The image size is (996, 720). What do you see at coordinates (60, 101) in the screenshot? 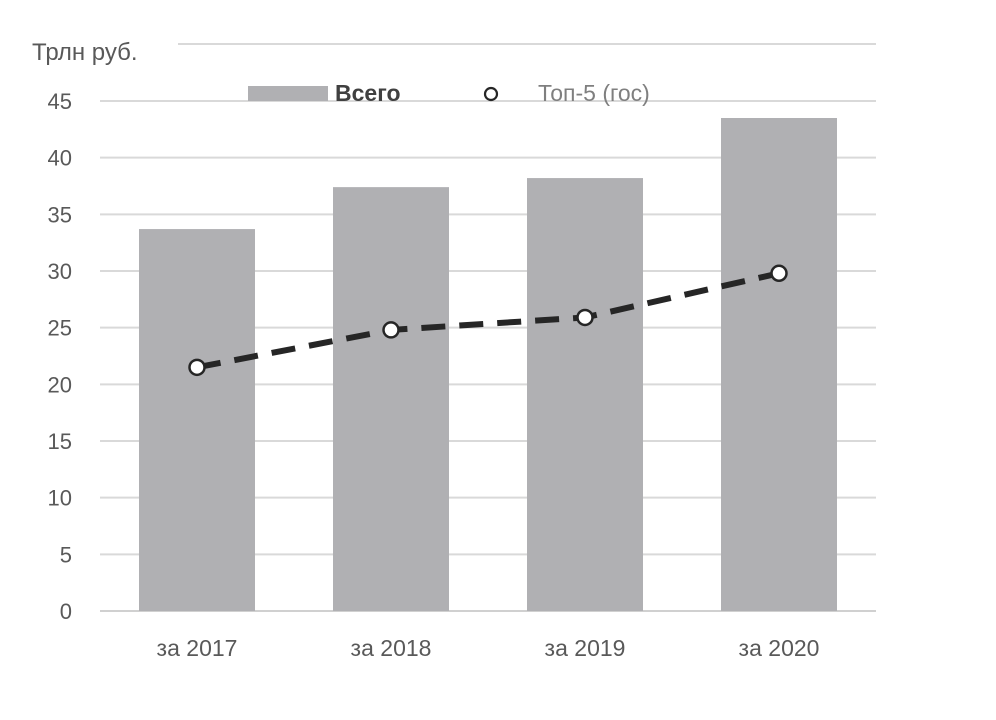
I see `y-tick-label: 45` at bounding box center [60, 101].